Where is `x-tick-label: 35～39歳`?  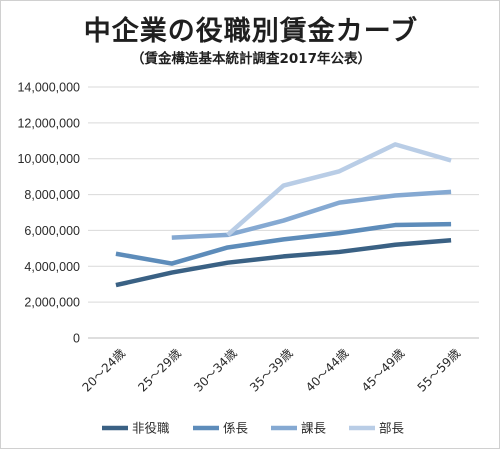 x-tick-label: 35～39歳 is located at coordinates (271, 370).